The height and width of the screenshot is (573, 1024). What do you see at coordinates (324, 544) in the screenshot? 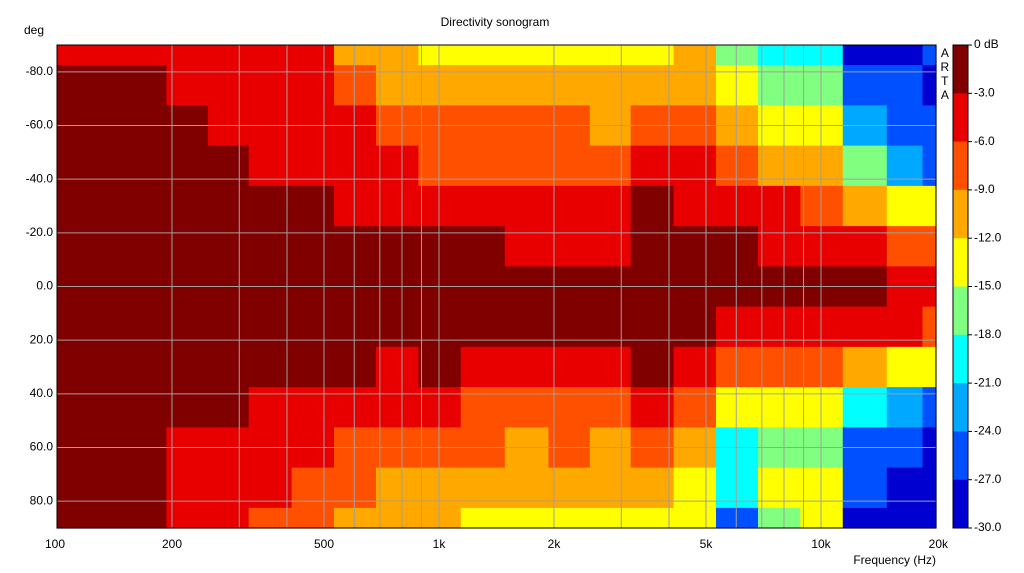
I see `x-tick-label: 500` at bounding box center [324, 544].